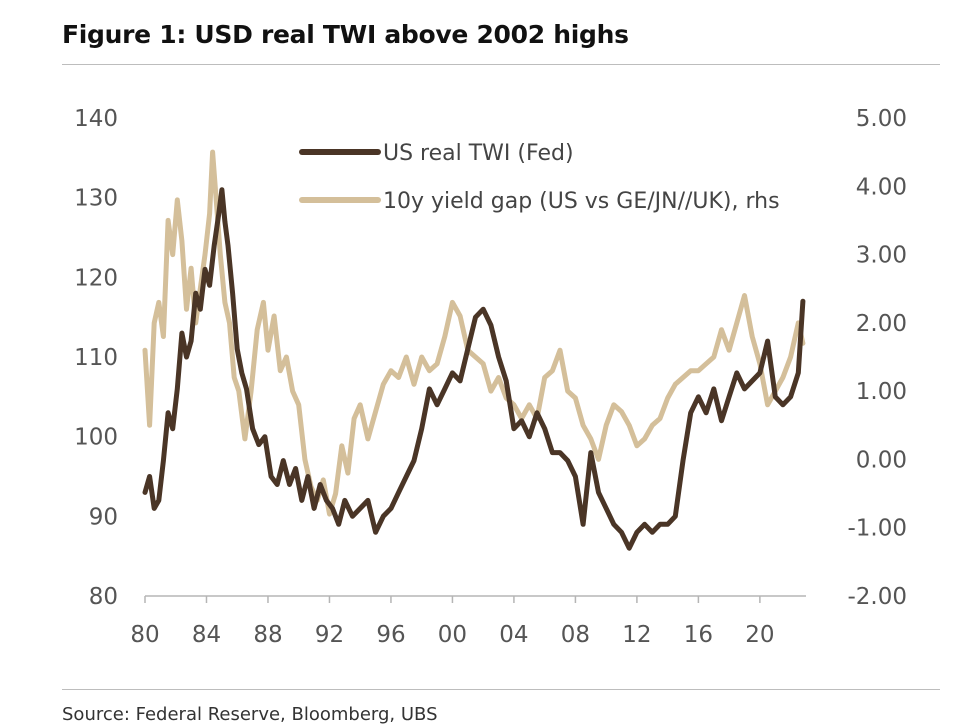  I want to click on x-tick-label: 88, so click(267, 635).